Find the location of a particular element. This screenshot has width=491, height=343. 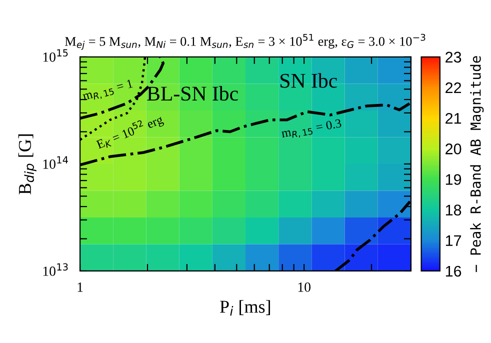

color-bar-label: 17 is located at coordinates (454, 240).